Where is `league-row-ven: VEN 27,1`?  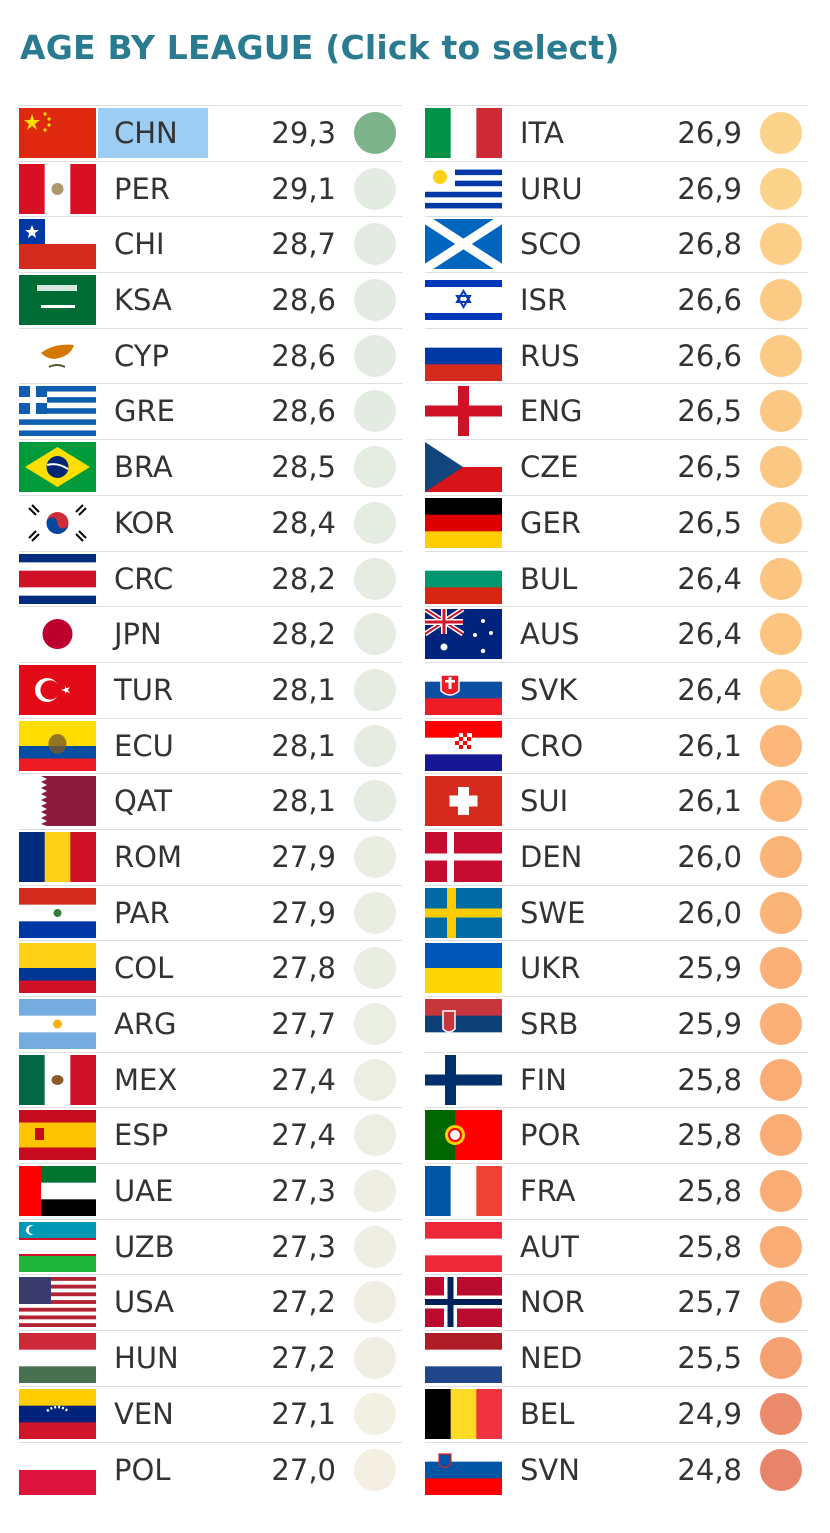 league-row-ven: VEN 27,1 is located at coordinates (210, 1413).